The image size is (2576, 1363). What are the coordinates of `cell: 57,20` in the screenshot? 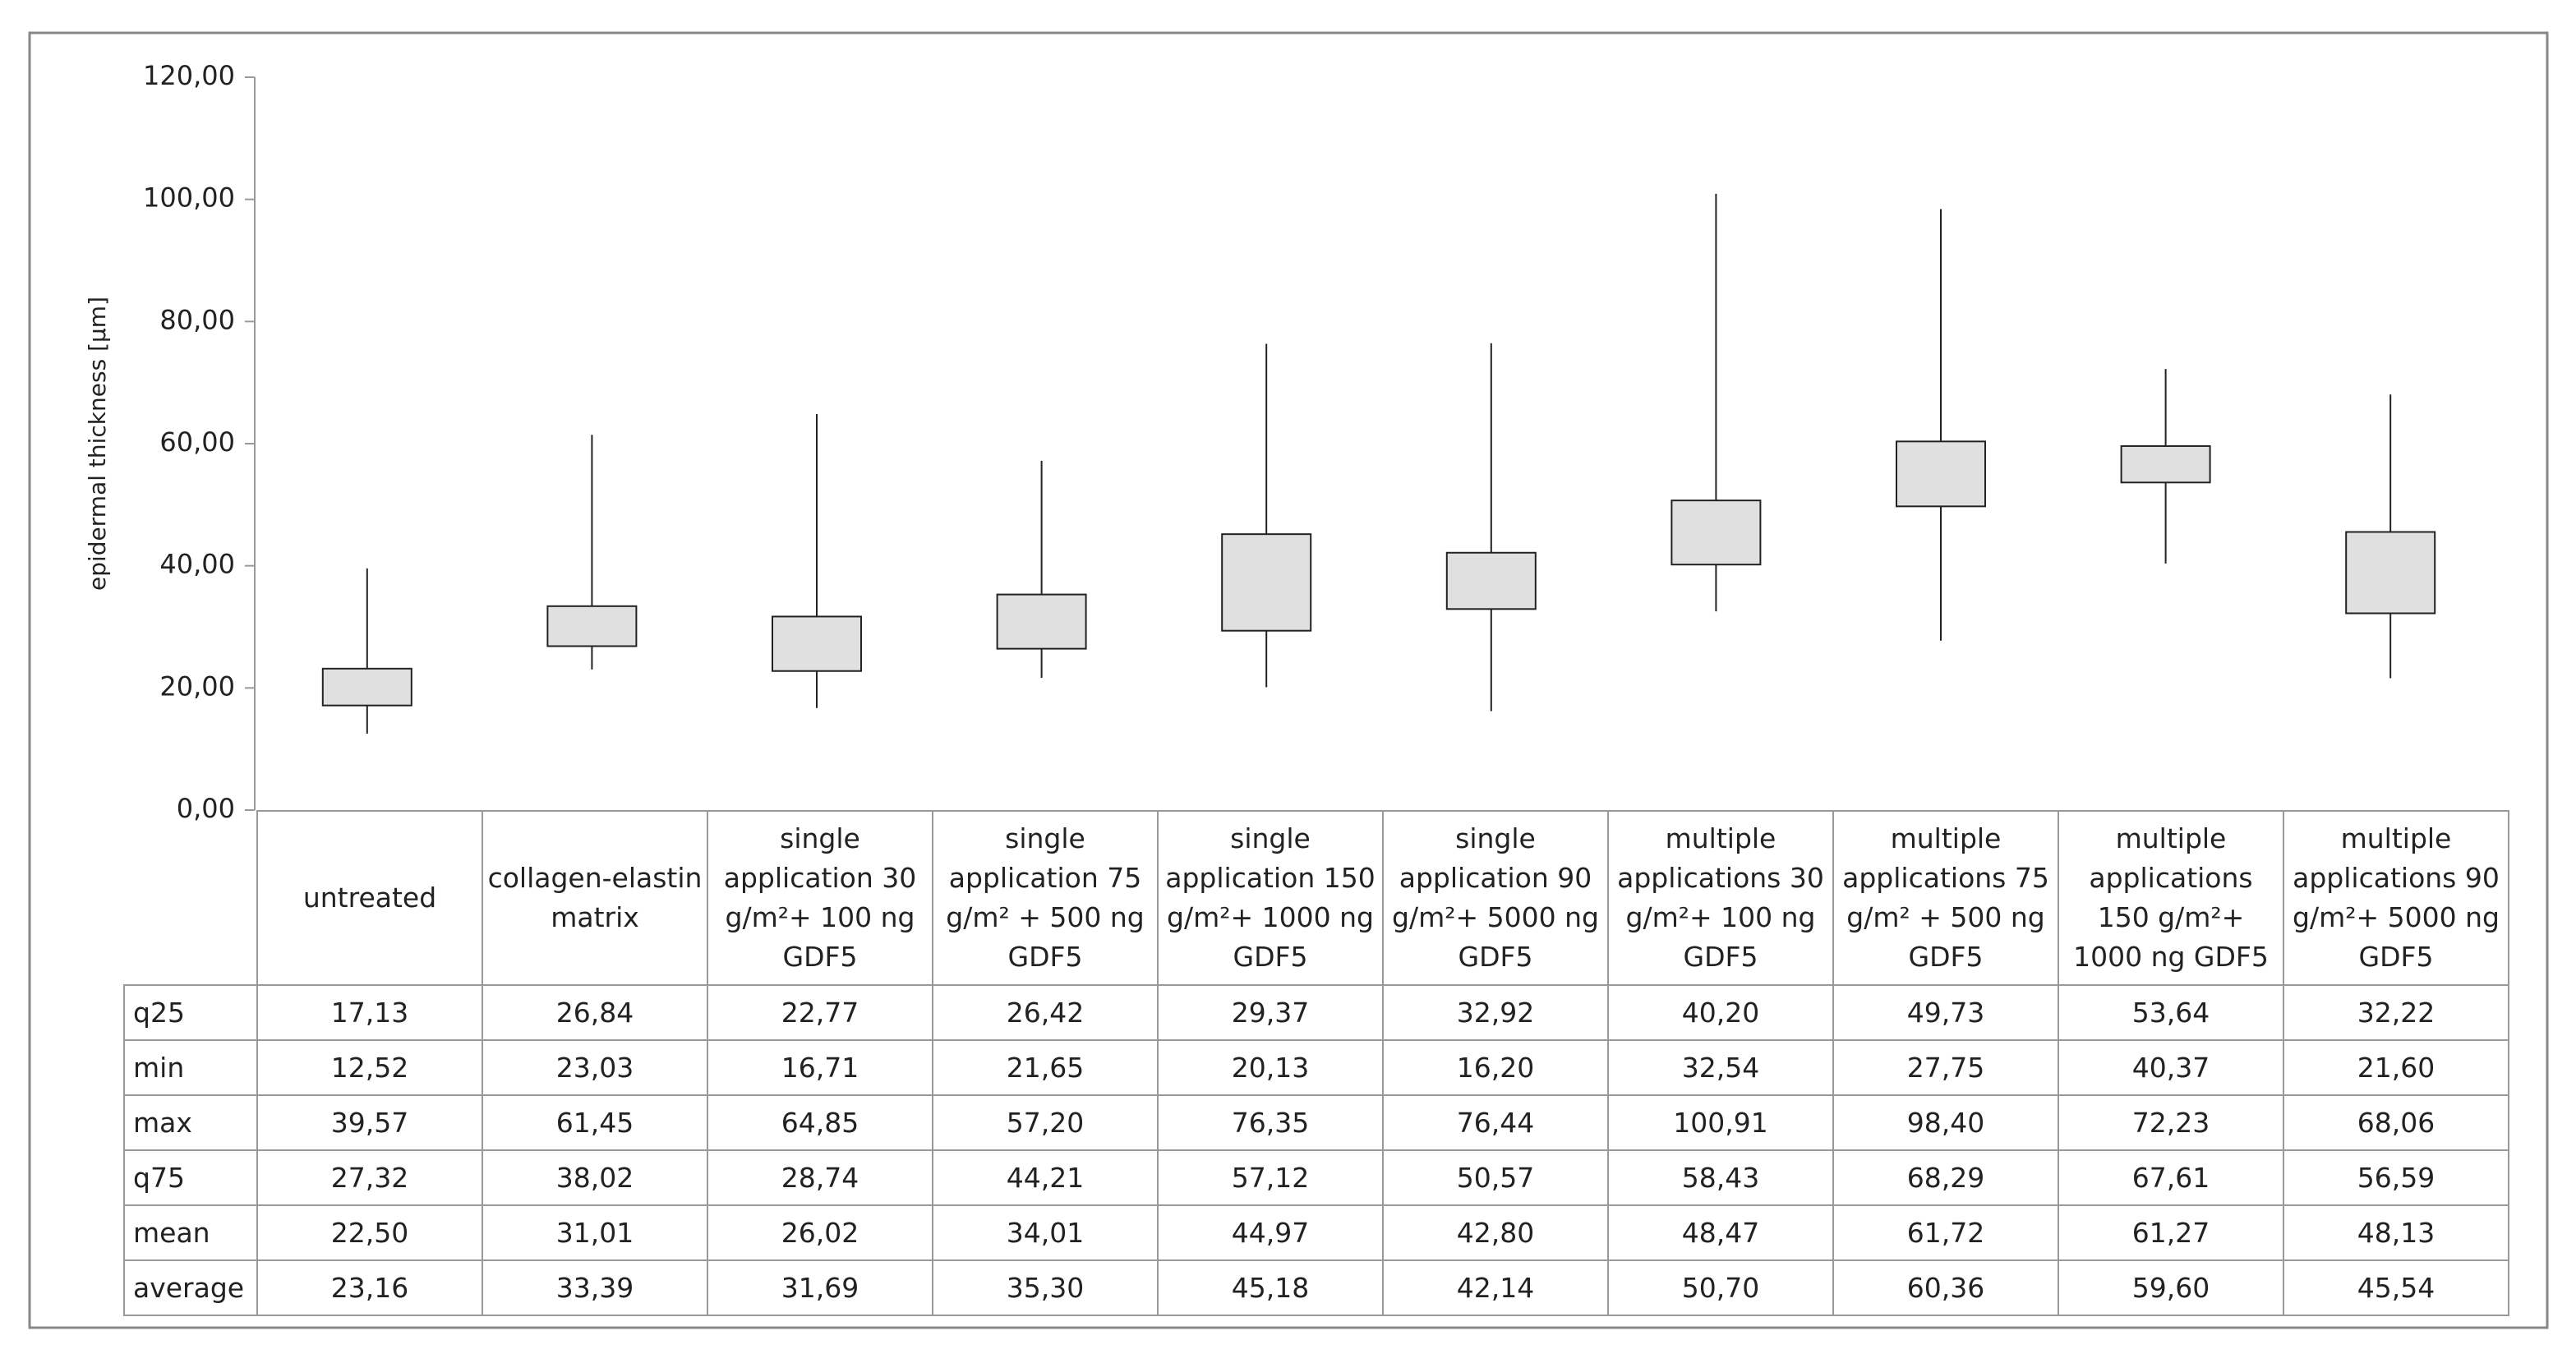 It's located at (1045, 1122).